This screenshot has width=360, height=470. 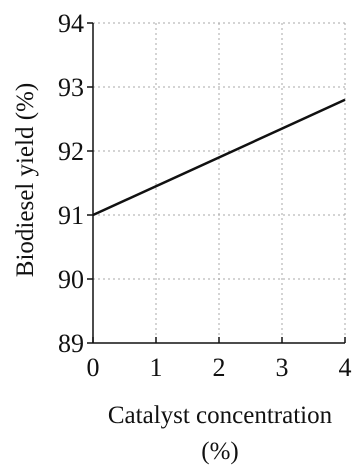 I want to click on x-axis-title-line1: Catalyst concentration, so click(x=220, y=415).